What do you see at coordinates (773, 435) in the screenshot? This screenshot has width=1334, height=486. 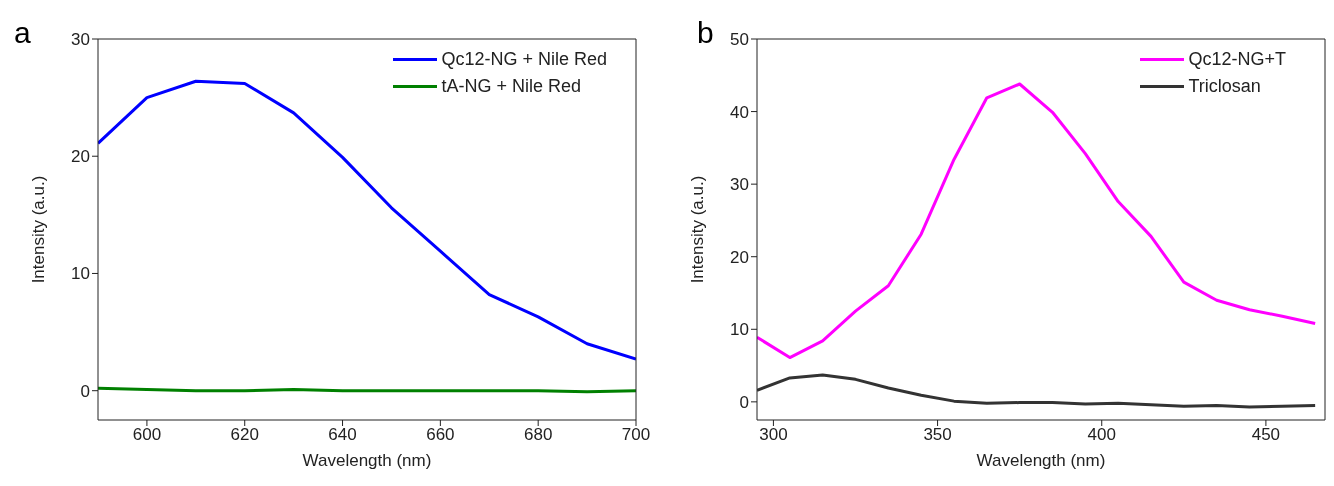 I see `x-tick-label: 300` at bounding box center [773, 435].